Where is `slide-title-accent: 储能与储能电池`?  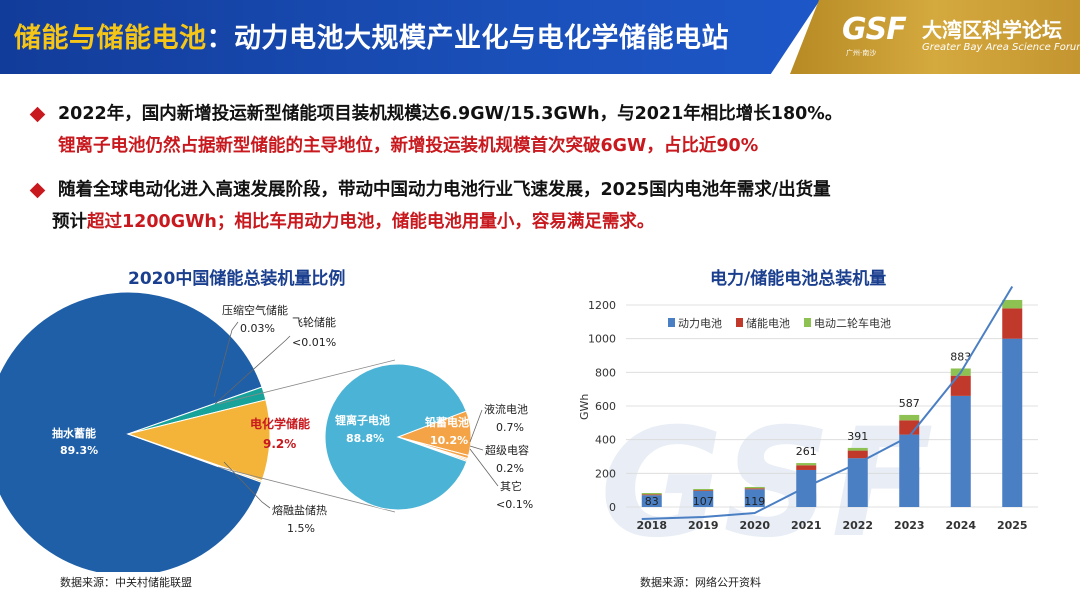
slide-title-accent: 储能与储能电池 is located at coordinates (110, 38).